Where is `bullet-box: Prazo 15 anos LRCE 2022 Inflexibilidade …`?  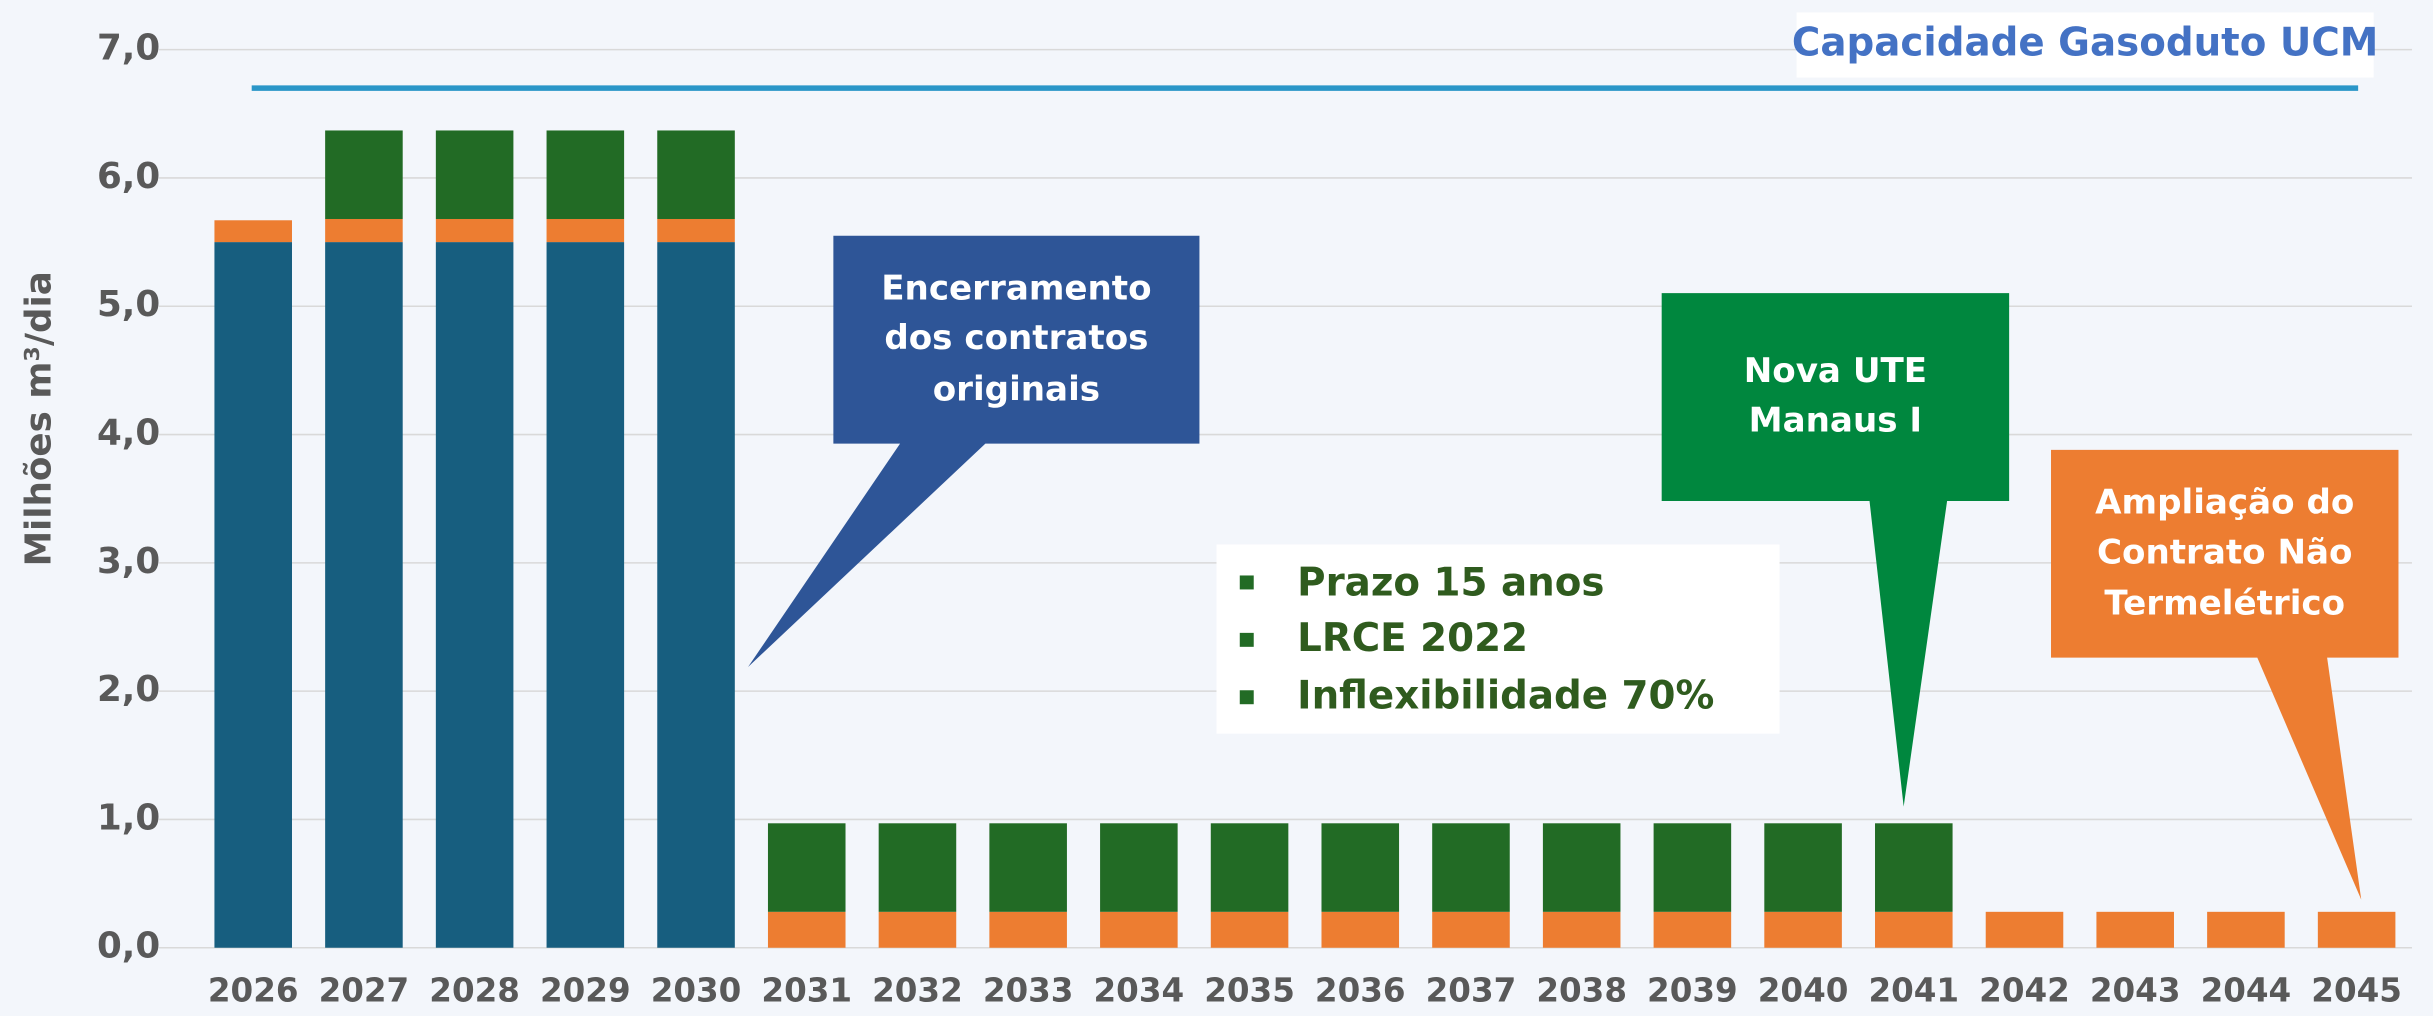
bullet-box: Prazo 15 anos LRCE 2022 Inflexibilidade … is located at coordinates (1498, 639).